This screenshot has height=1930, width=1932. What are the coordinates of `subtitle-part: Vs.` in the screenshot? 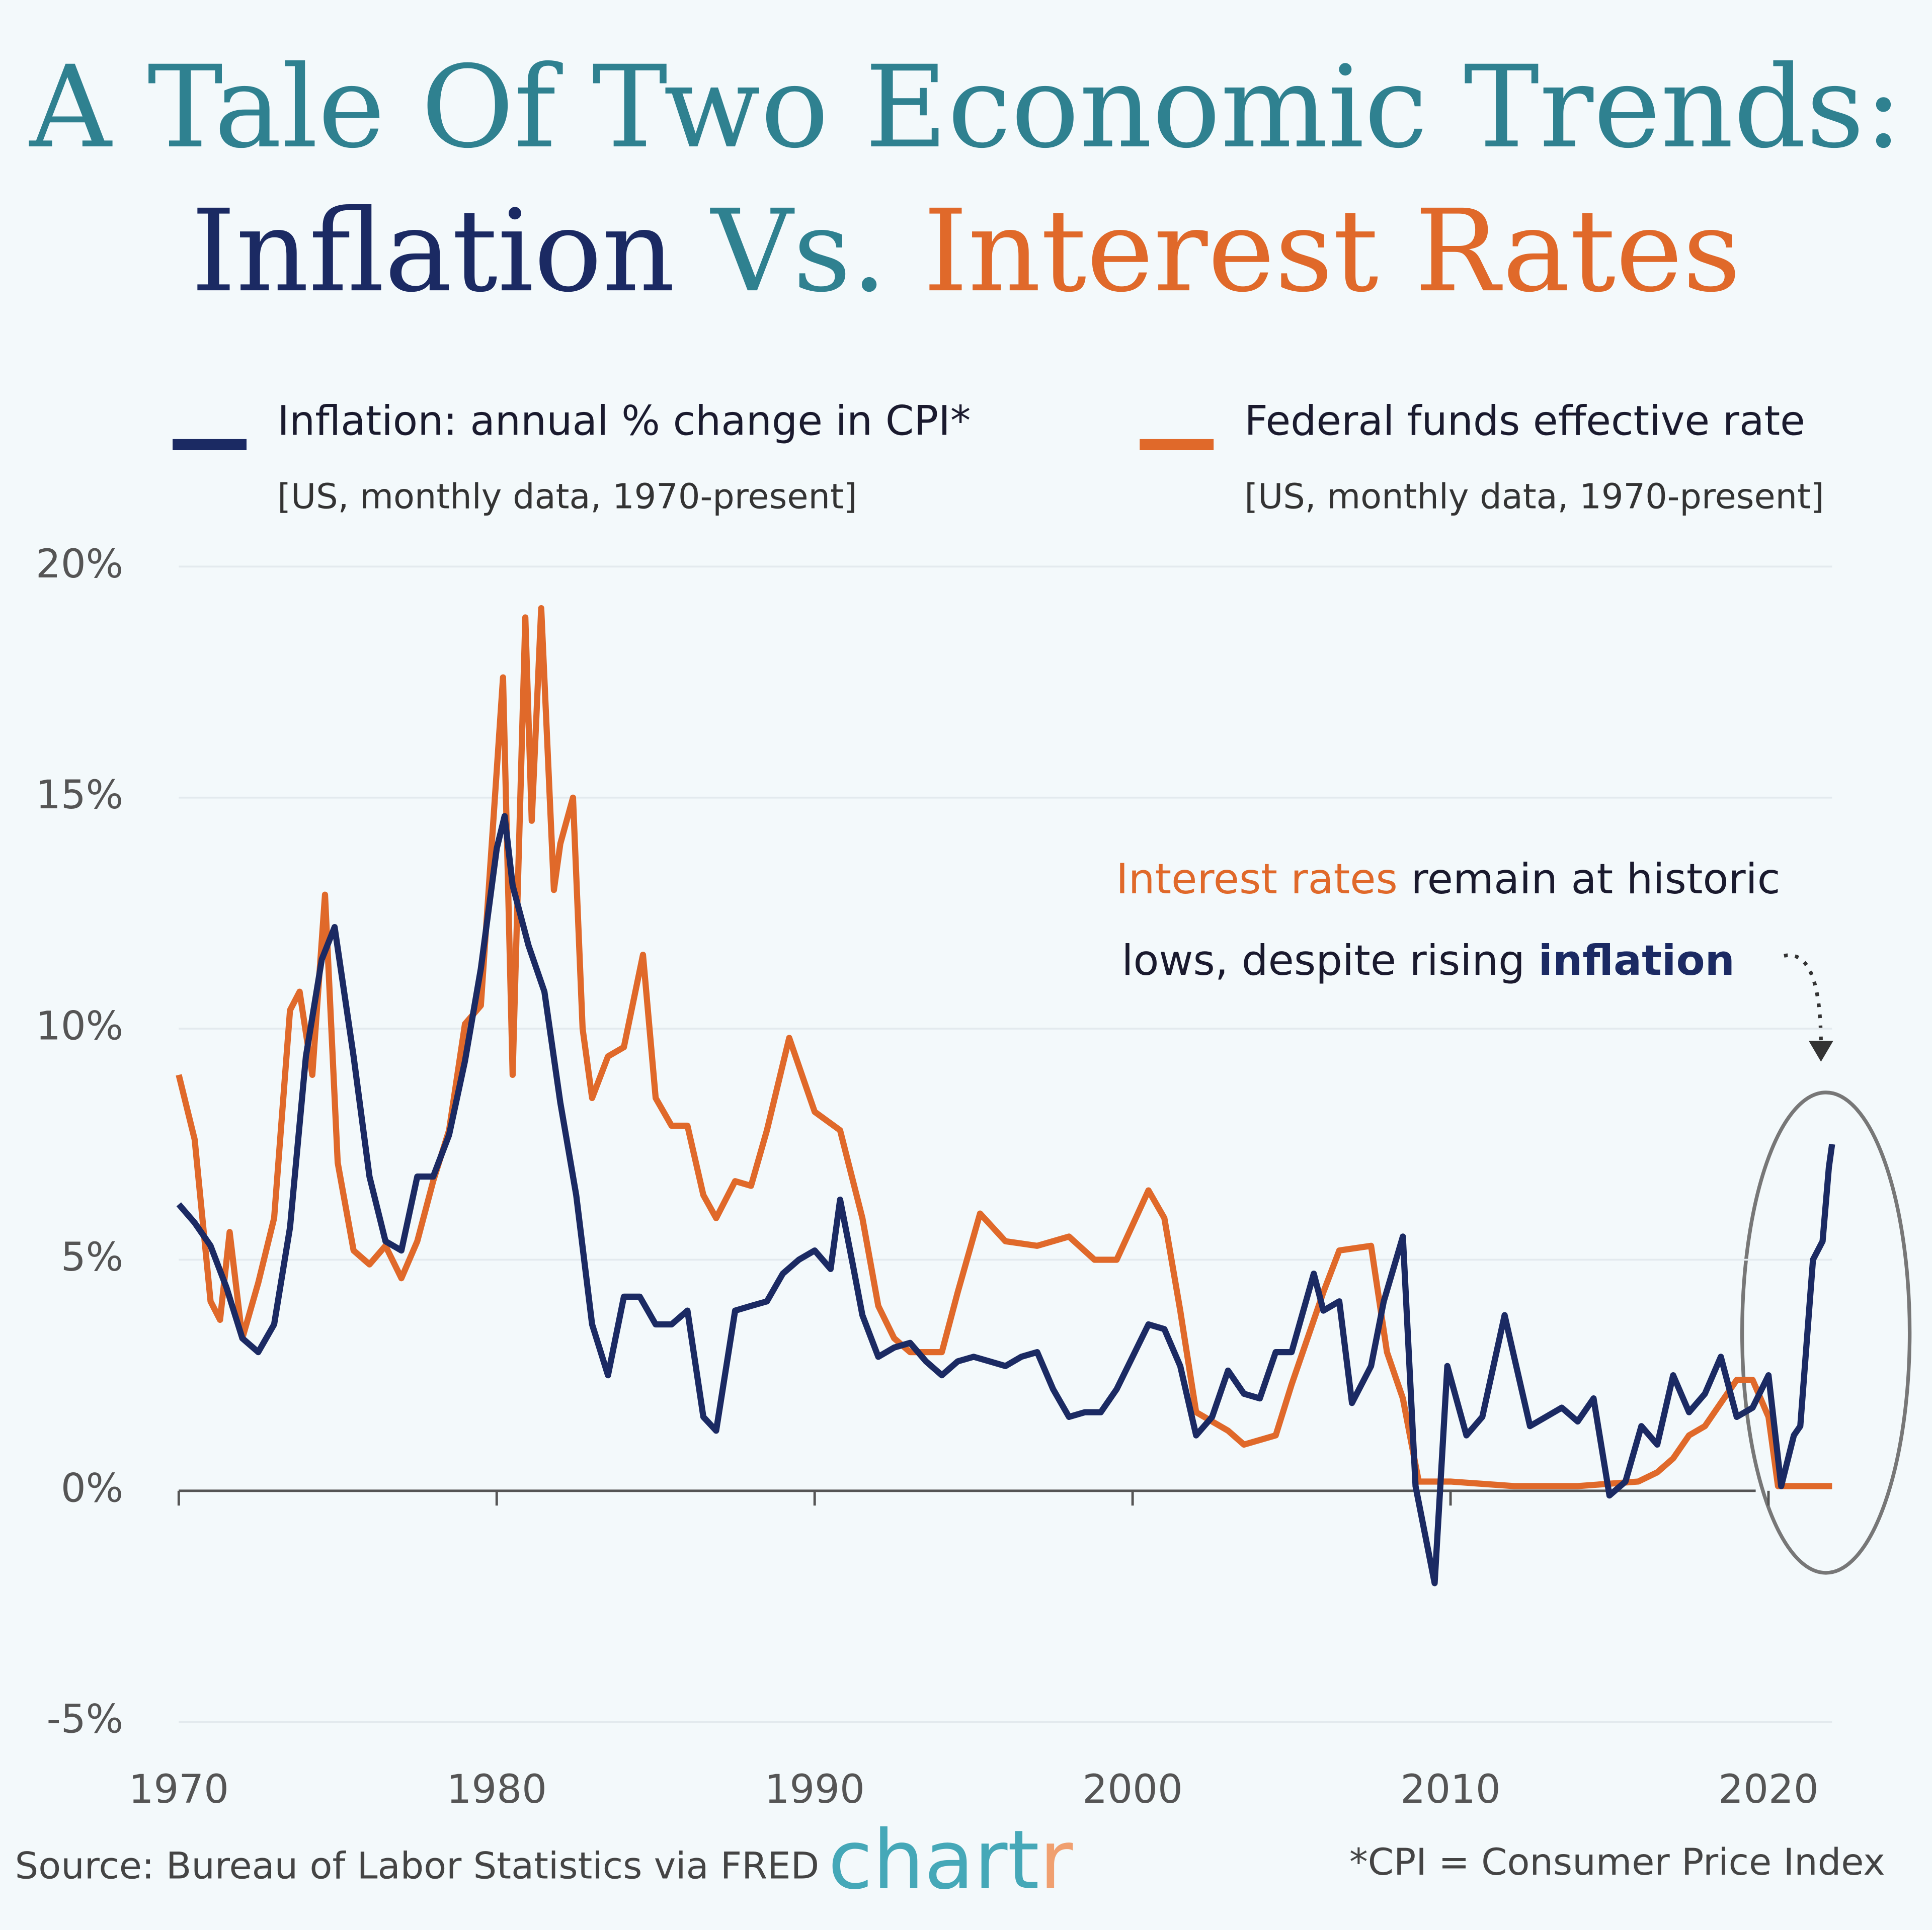 It's located at (798, 251).